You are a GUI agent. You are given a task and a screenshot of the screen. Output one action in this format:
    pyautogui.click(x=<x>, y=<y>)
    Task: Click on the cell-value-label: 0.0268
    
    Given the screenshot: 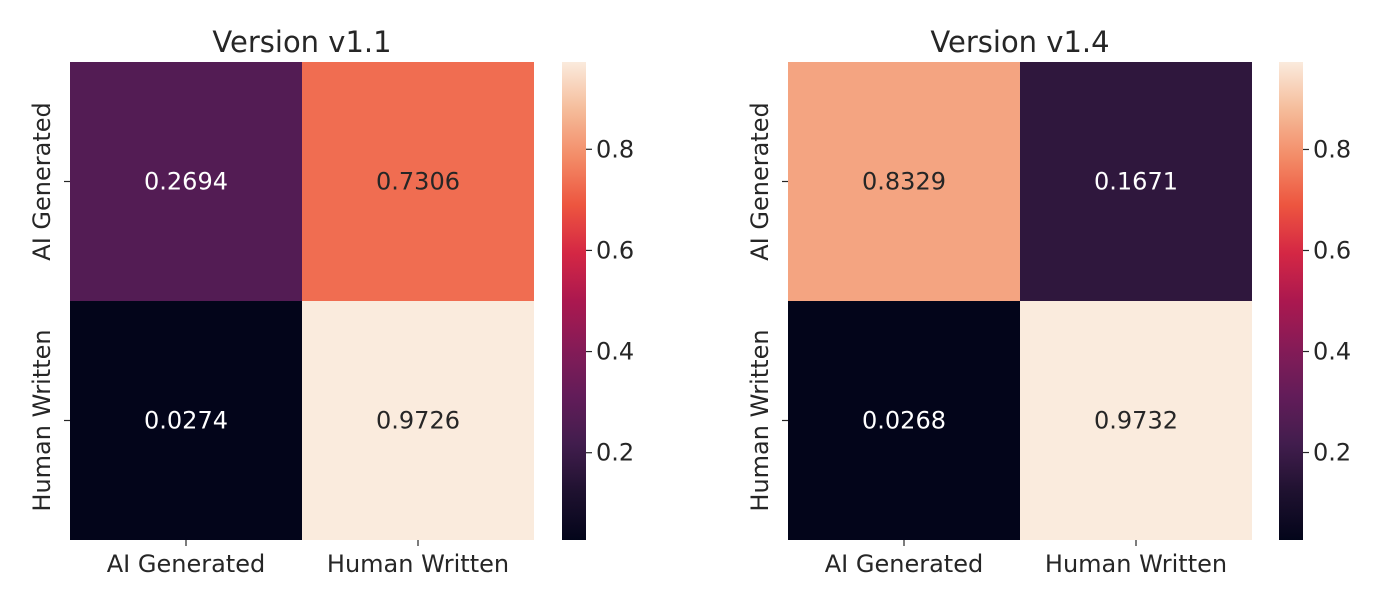 What is the action you would take?
    pyautogui.click(x=904, y=421)
    